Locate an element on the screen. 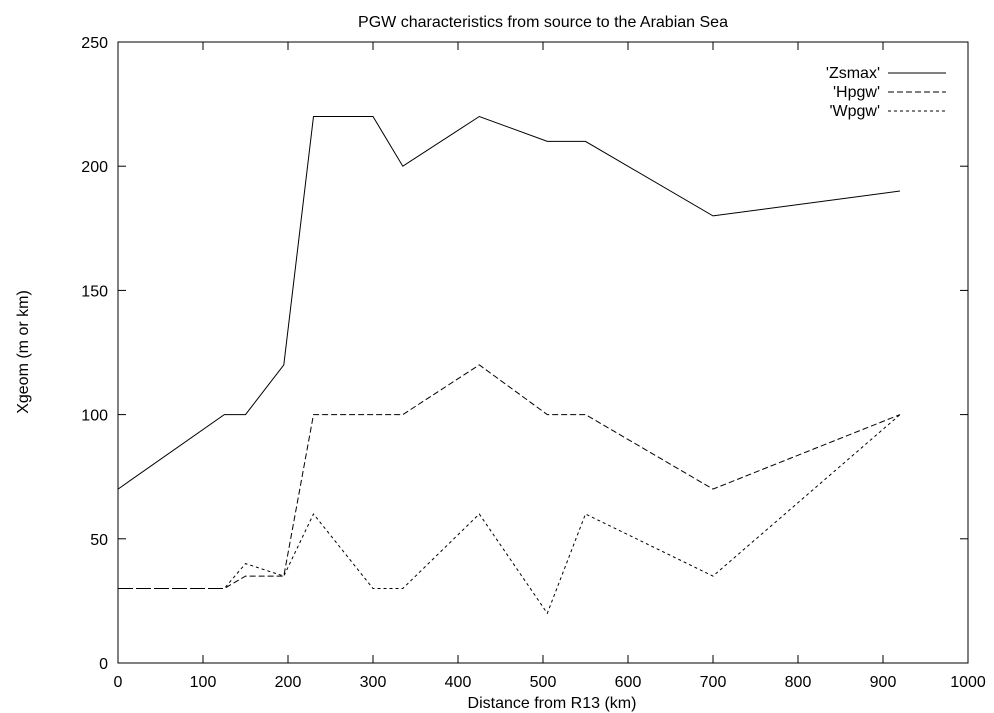 The width and height of the screenshot is (994, 713). y-tick-label: 250 is located at coordinates (94, 43).